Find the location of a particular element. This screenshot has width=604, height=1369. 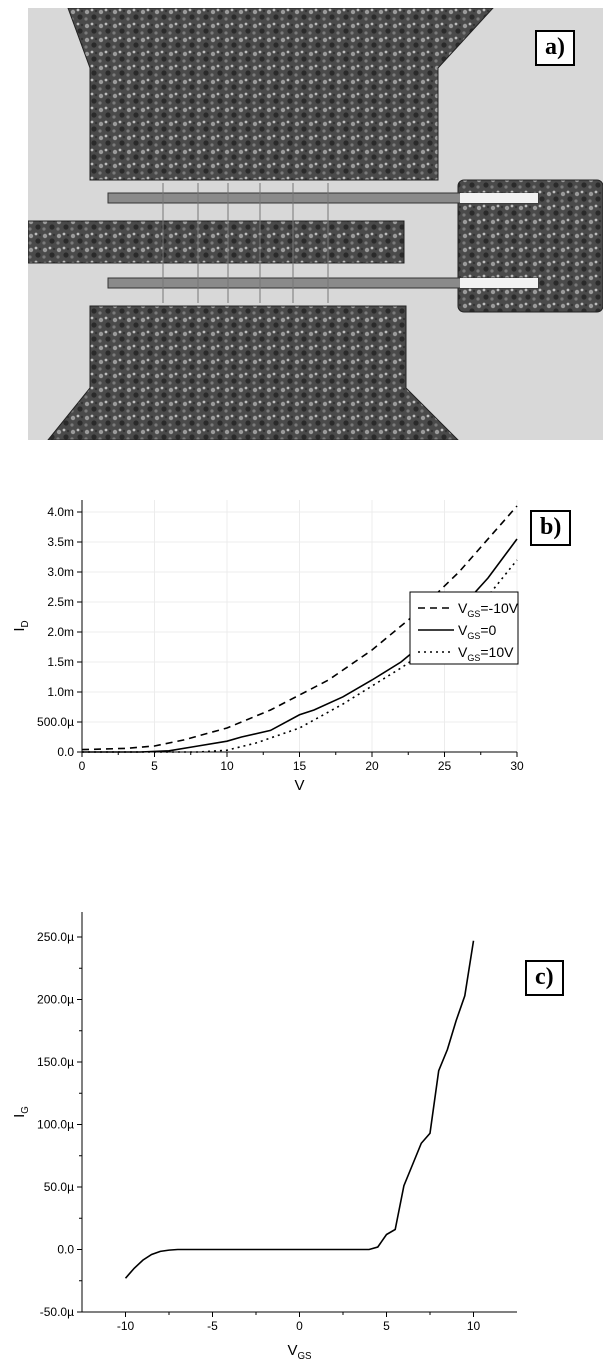

y-axis-label: IG is located at coordinates (21, 1112).